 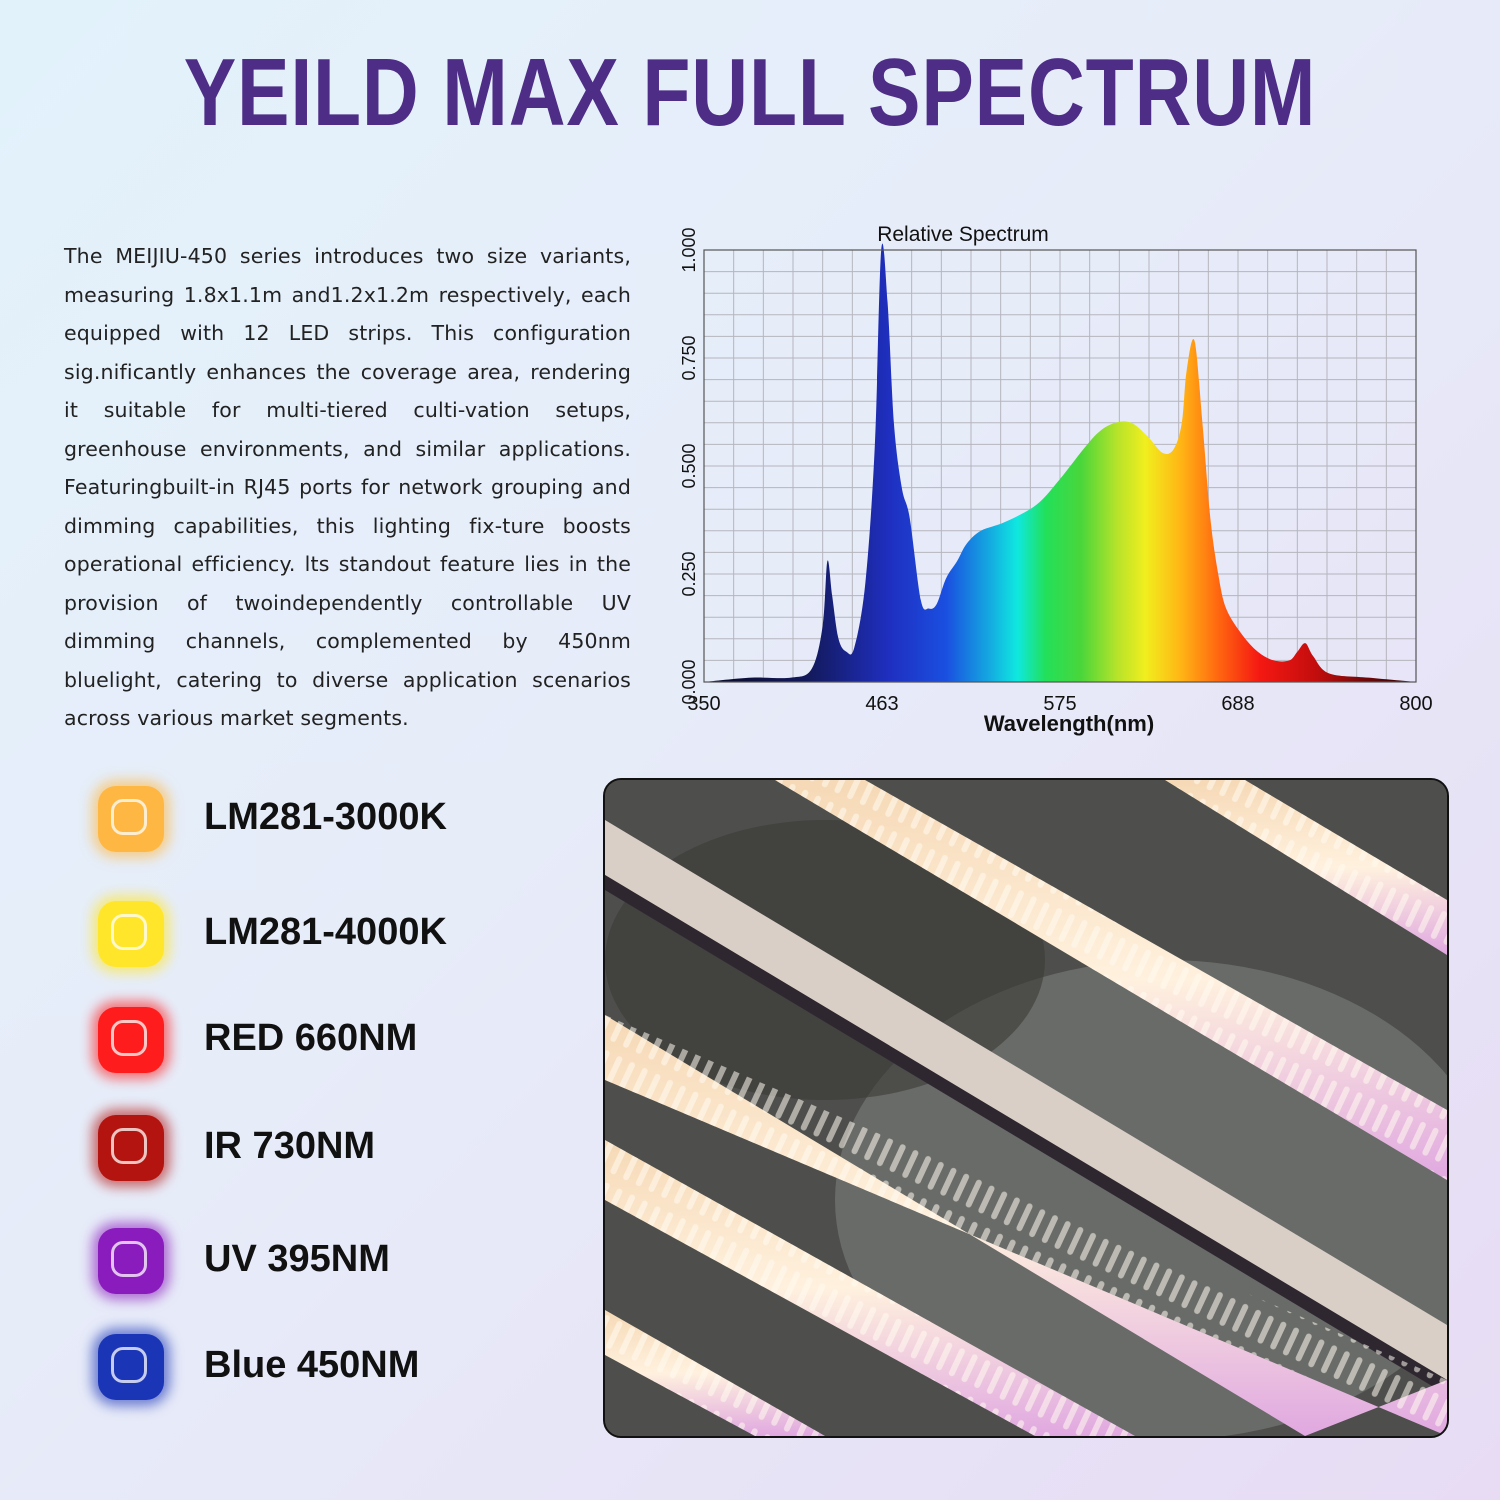 What do you see at coordinates (325, 932) in the screenshot?
I see `legend-label: LM281-4000K` at bounding box center [325, 932].